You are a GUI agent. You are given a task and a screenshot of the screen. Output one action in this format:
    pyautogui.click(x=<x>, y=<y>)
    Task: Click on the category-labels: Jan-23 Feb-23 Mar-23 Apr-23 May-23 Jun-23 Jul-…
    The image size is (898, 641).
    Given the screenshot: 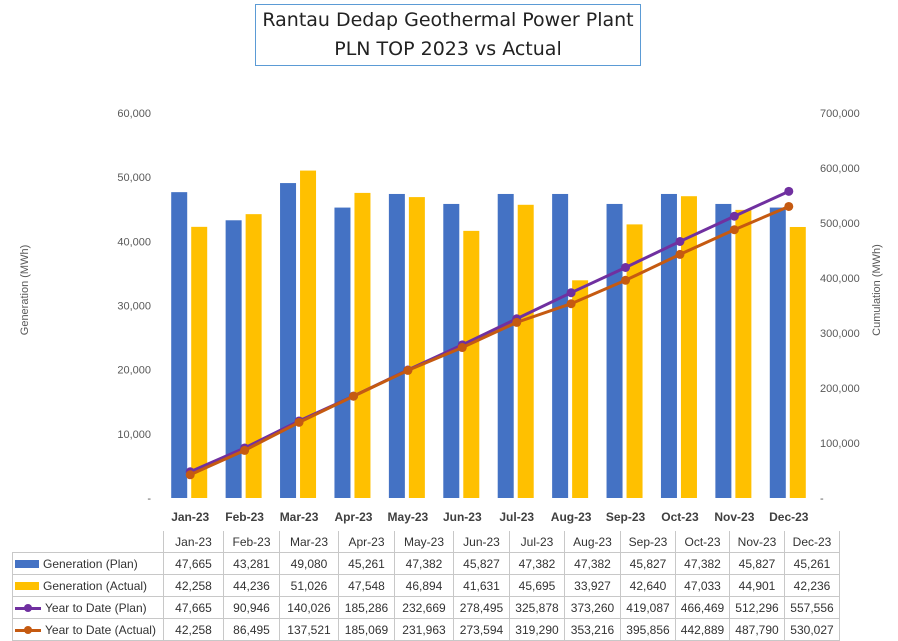 What is the action you would take?
    pyautogui.click(x=490, y=517)
    